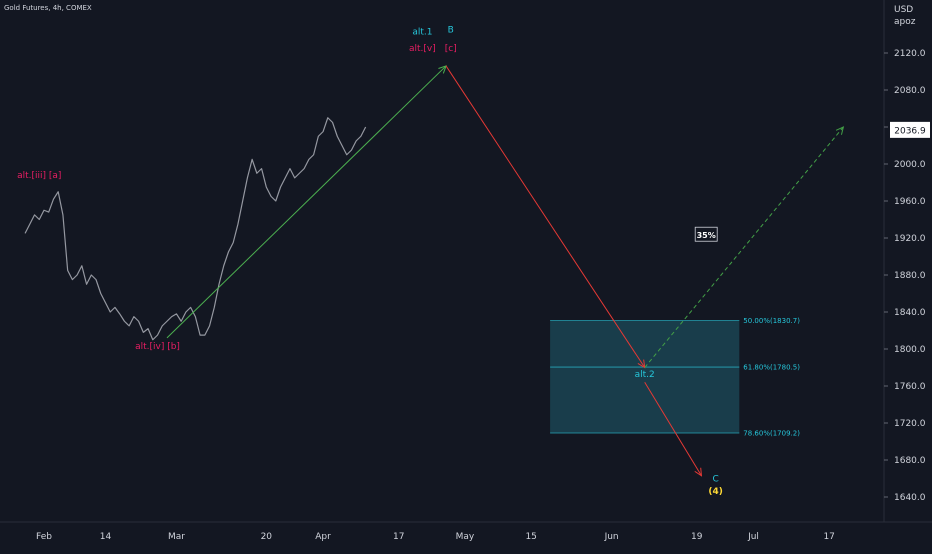  I want to click on x-tick-label: Jun, so click(611, 537).